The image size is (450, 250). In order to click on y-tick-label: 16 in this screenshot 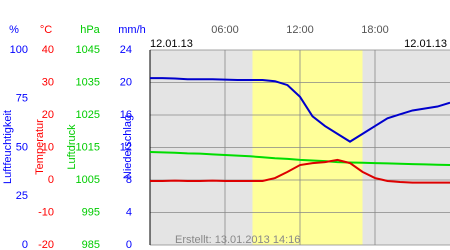, I will do `click(126, 115)`.